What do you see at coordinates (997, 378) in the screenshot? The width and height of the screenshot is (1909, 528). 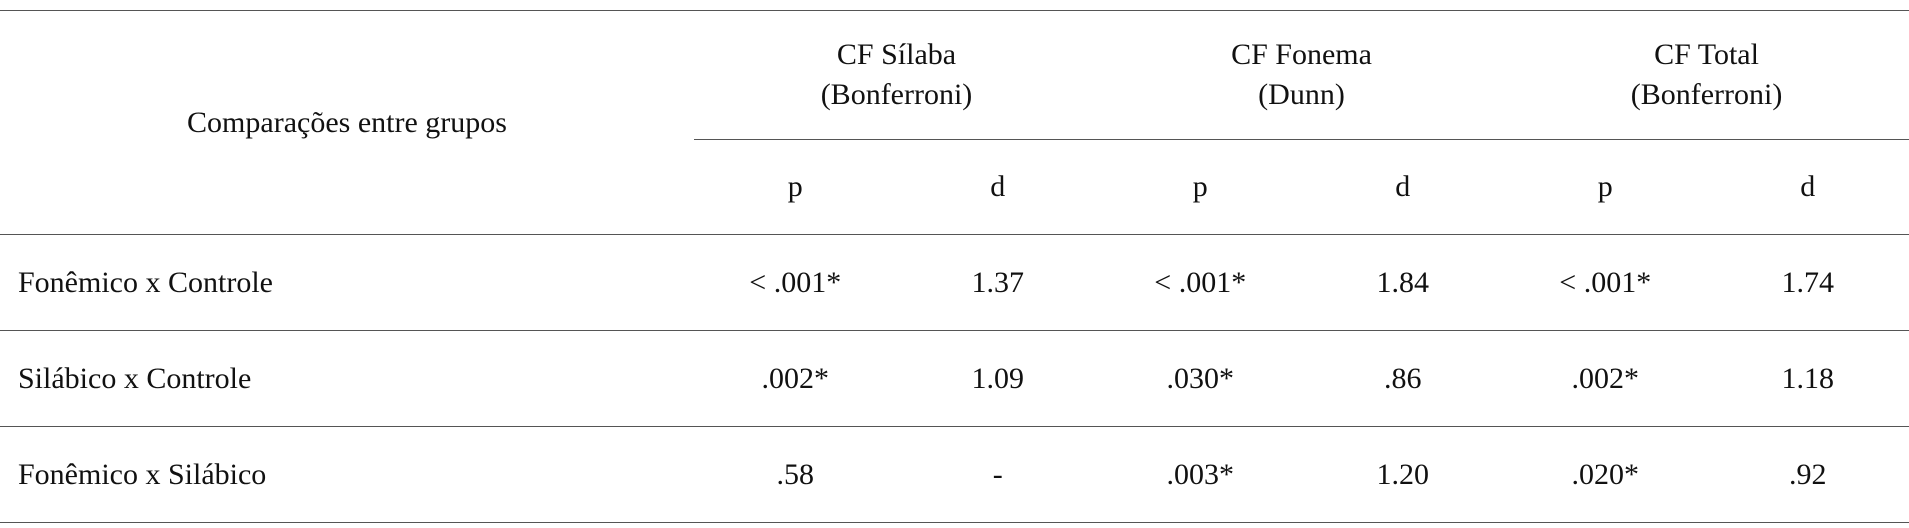 I see `cell: 1.09` at bounding box center [997, 378].